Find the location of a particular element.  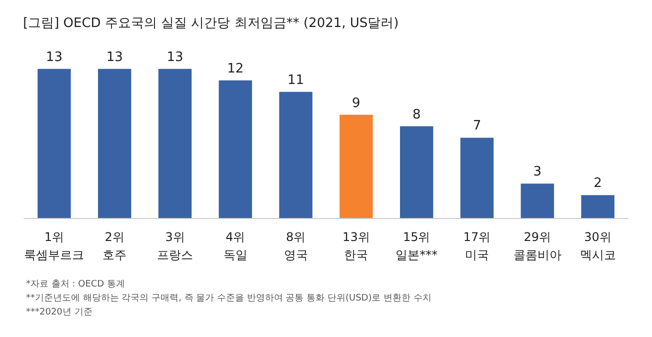

data-label: 2 is located at coordinates (598, 184).